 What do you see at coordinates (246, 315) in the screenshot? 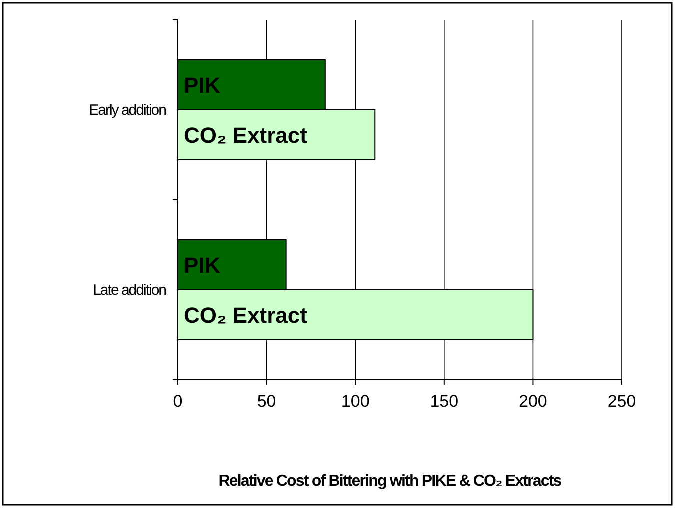
I see `text: CO₂ Extract` at bounding box center [246, 315].